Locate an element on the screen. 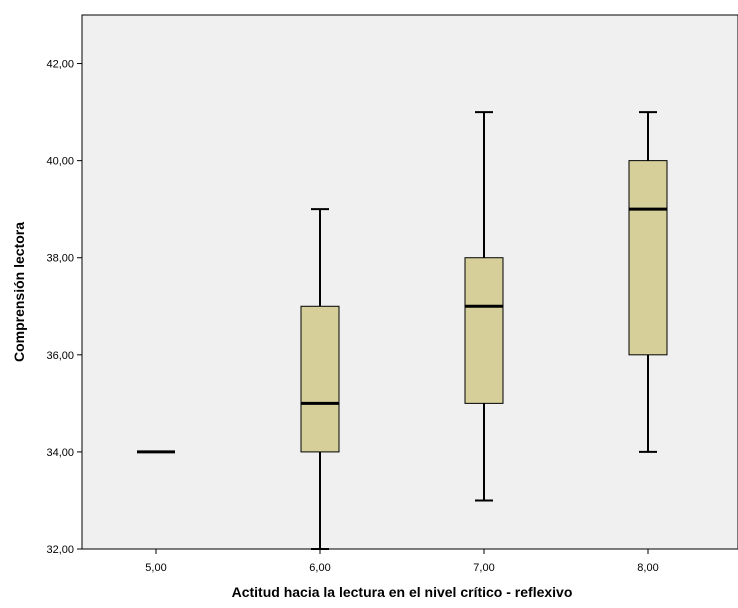  y-axis: 32,00 34,00 36,00 38,00 40,00 42,00 is located at coordinates (64, 285).